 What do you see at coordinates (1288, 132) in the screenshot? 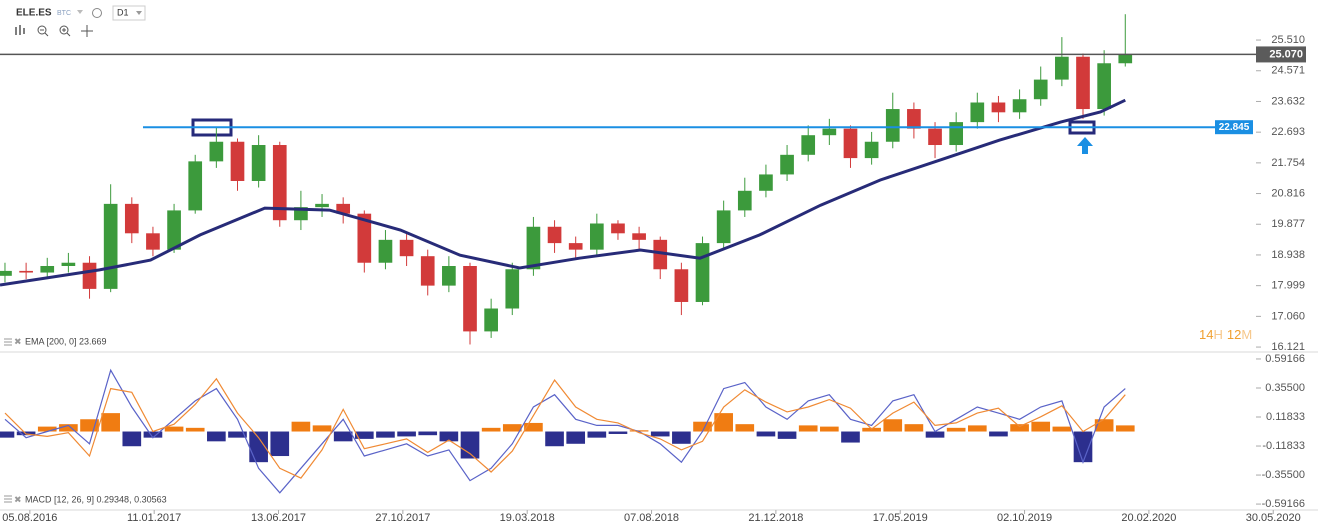
I see `y-tick-label: 22.693` at bounding box center [1288, 132].